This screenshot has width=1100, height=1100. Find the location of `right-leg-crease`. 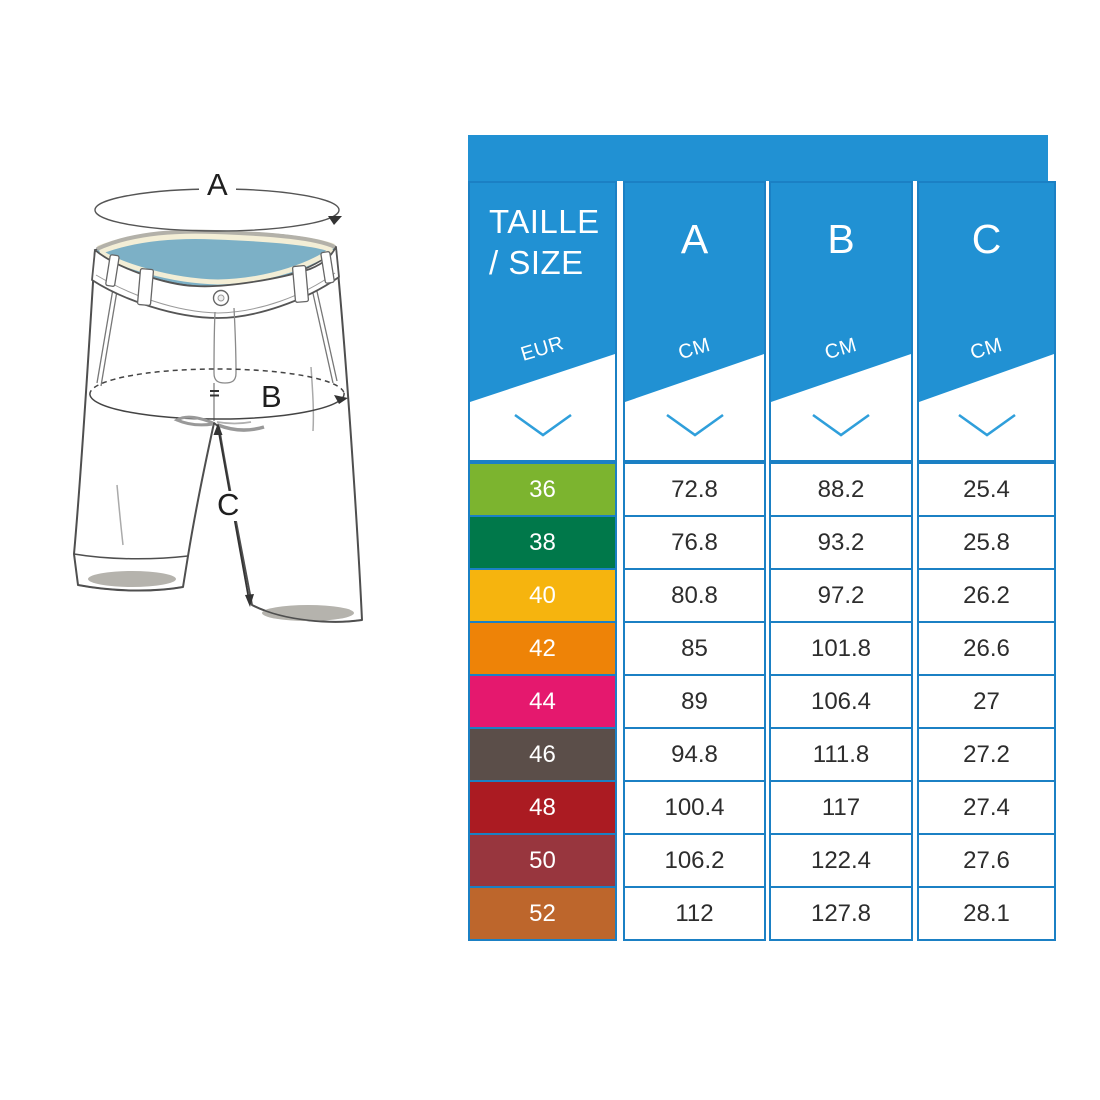

right-leg-crease is located at coordinates (312, 399).